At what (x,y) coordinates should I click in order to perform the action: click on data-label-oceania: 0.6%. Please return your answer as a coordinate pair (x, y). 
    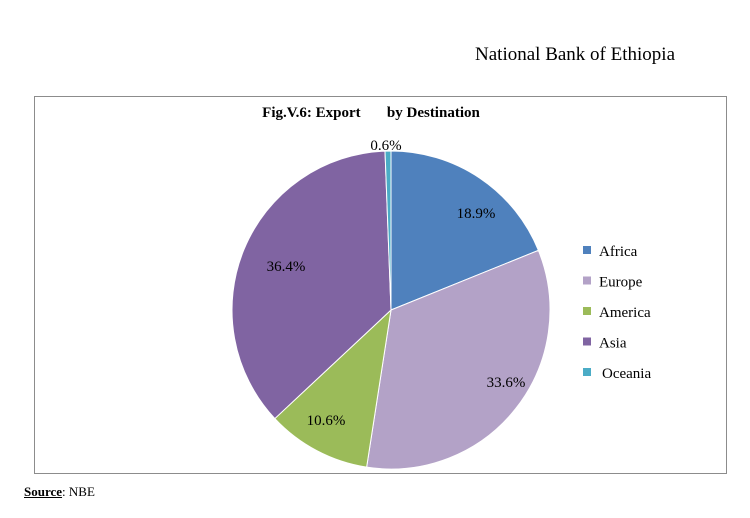
    Looking at the image, I should click on (385, 146).